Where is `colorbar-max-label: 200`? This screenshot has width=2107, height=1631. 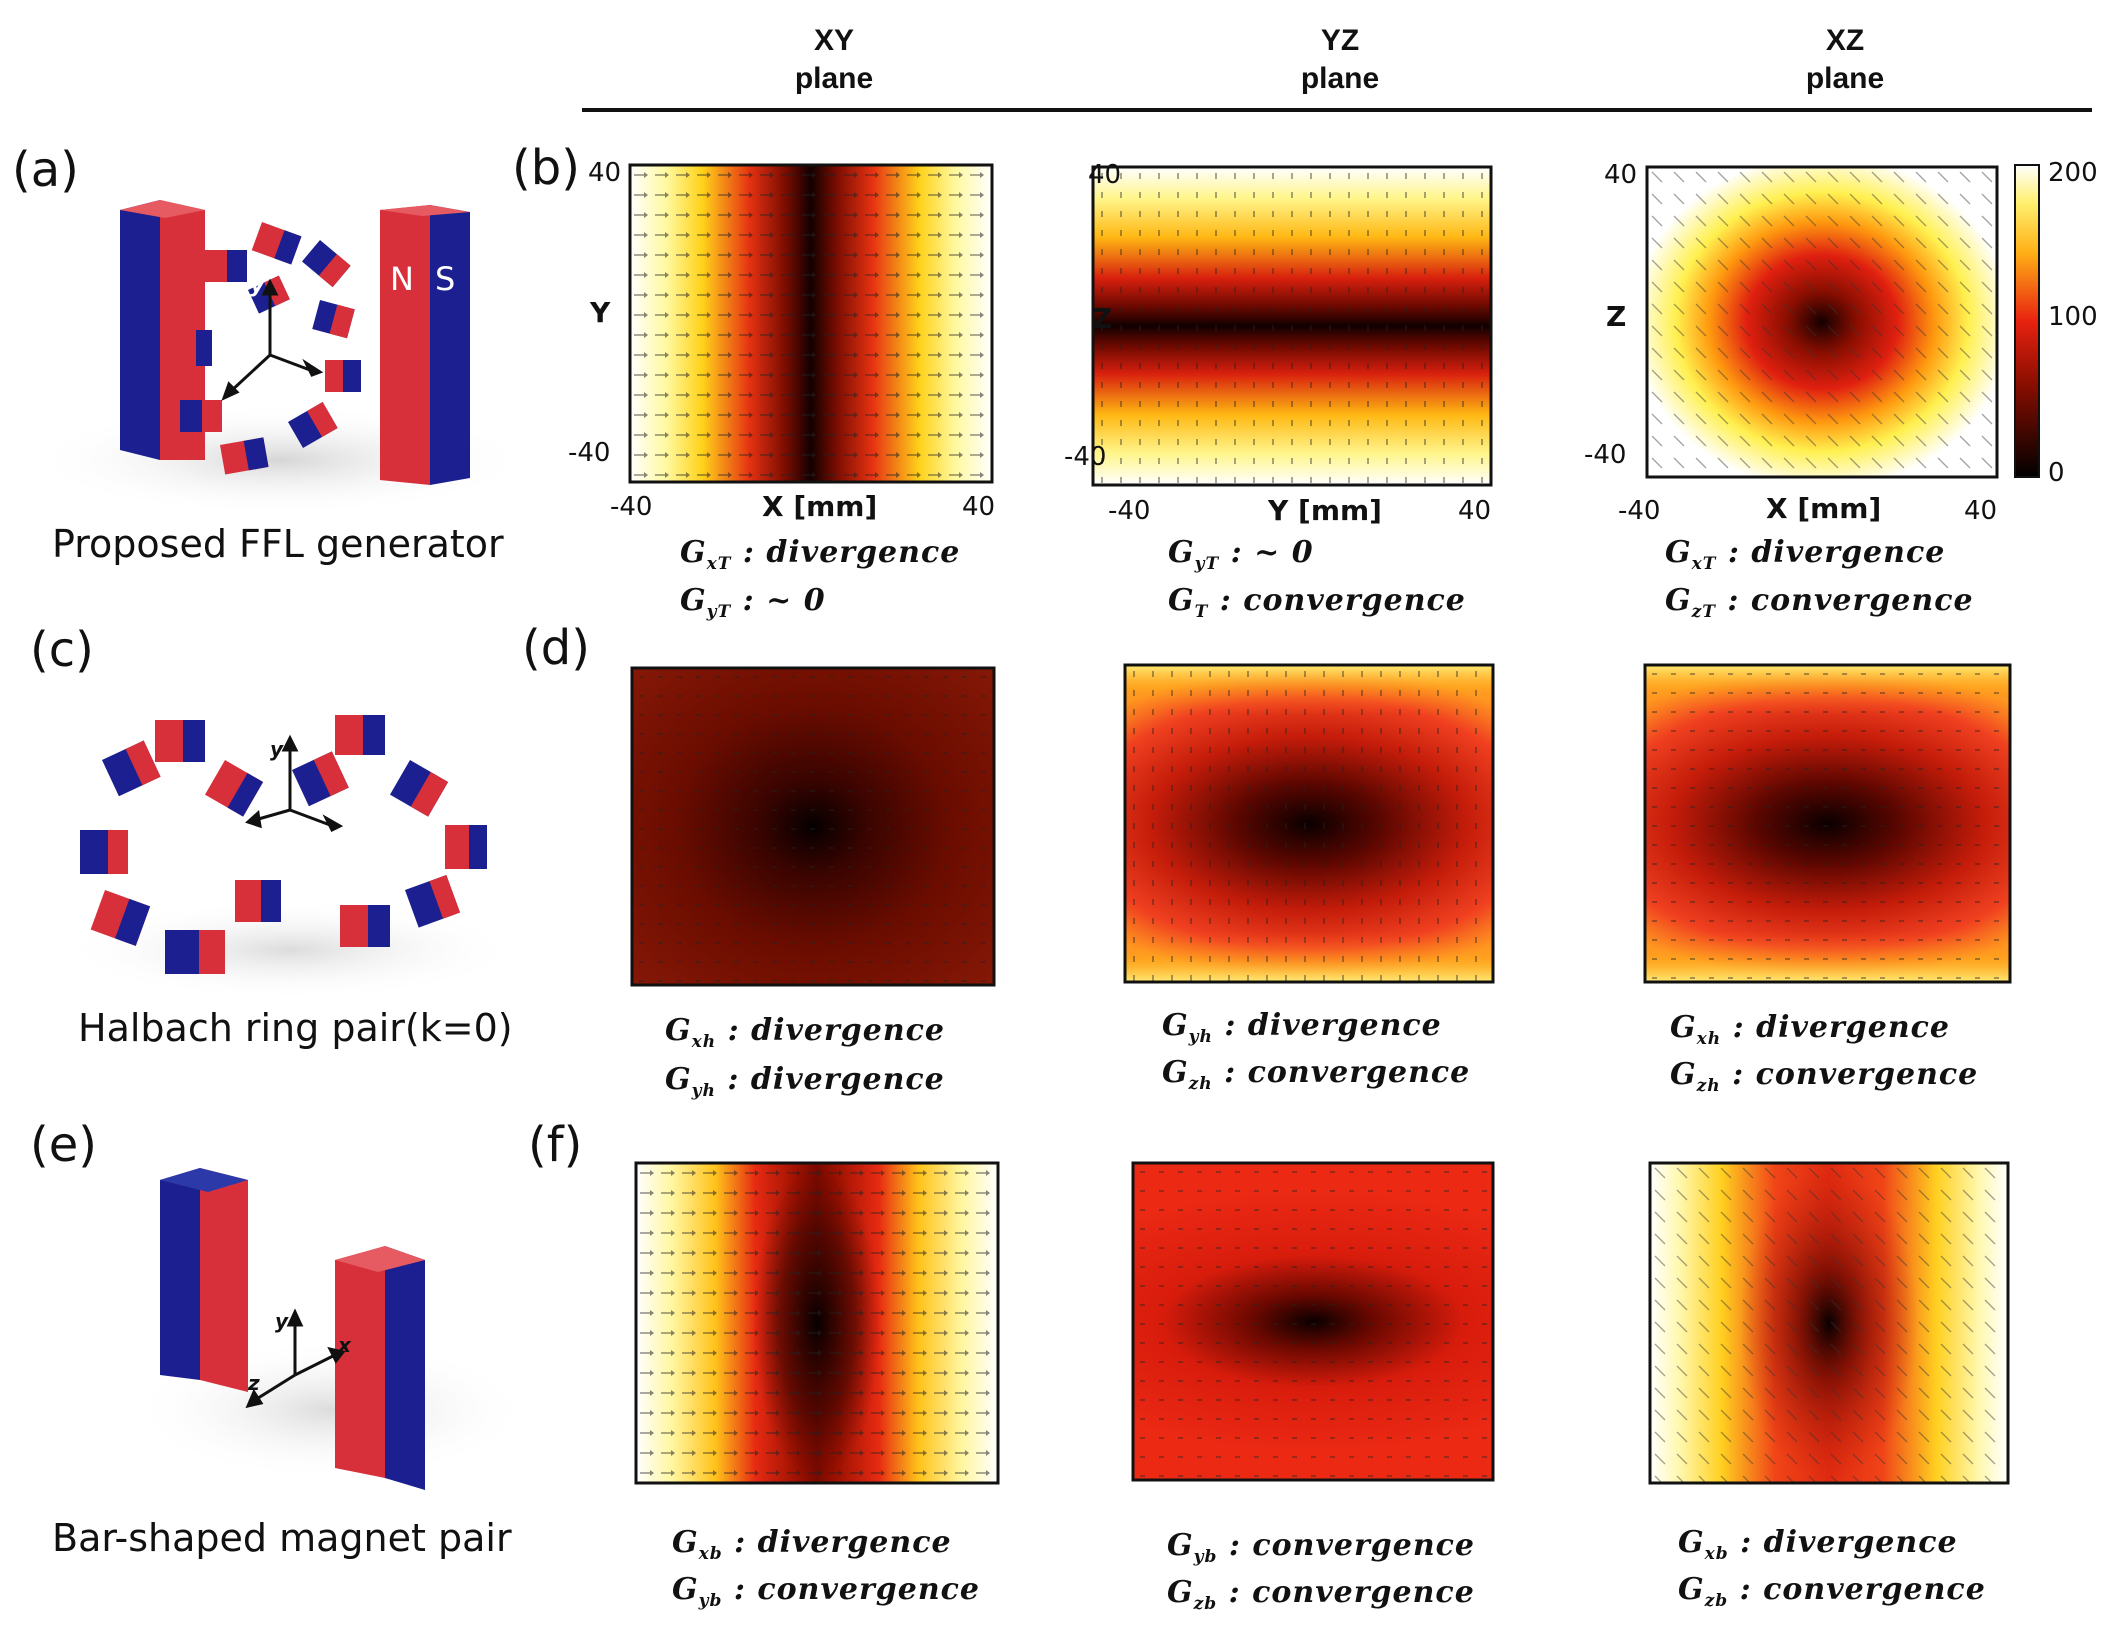
colorbar-max-label: 200 is located at coordinates (2073, 173).